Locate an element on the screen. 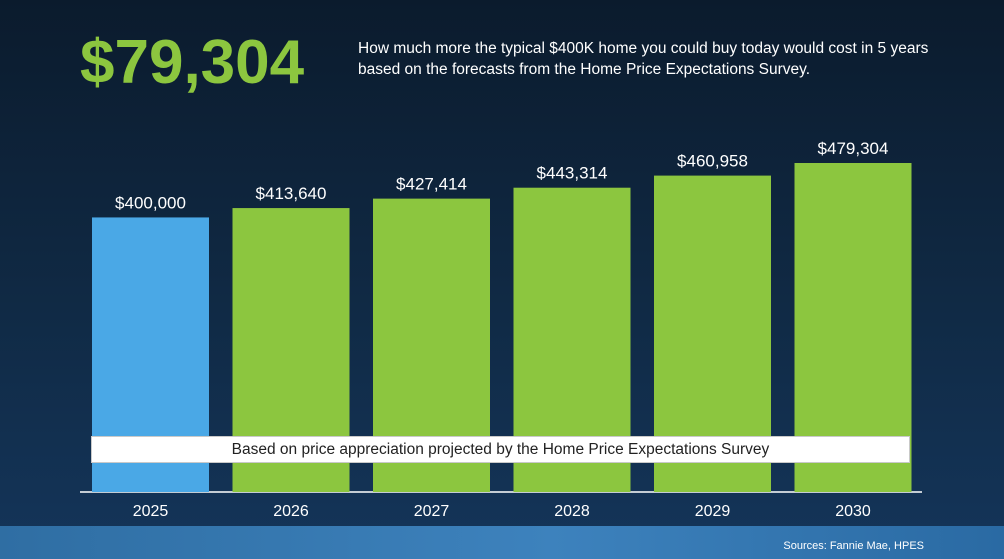 The height and width of the screenshot is (559, 1004). x-tick-label-2029: 2029 is located at coordinates (713, 511).